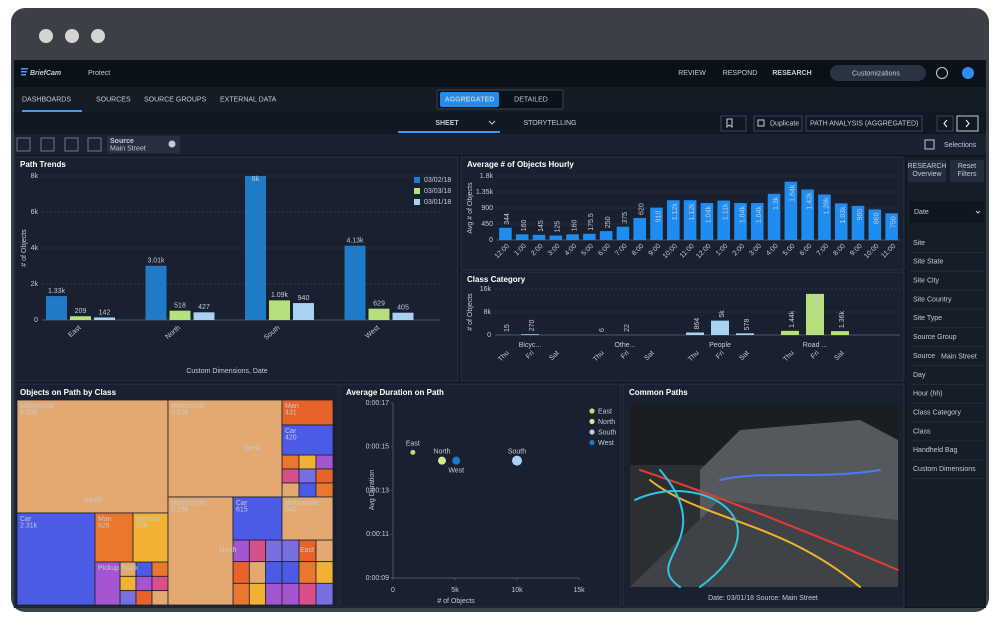 The image size is (1000, 621). What do you see at coordinates (118, 568) in the screenshot?
I see `tile-label: Pickup Truck` at bounding box center [118, 568].